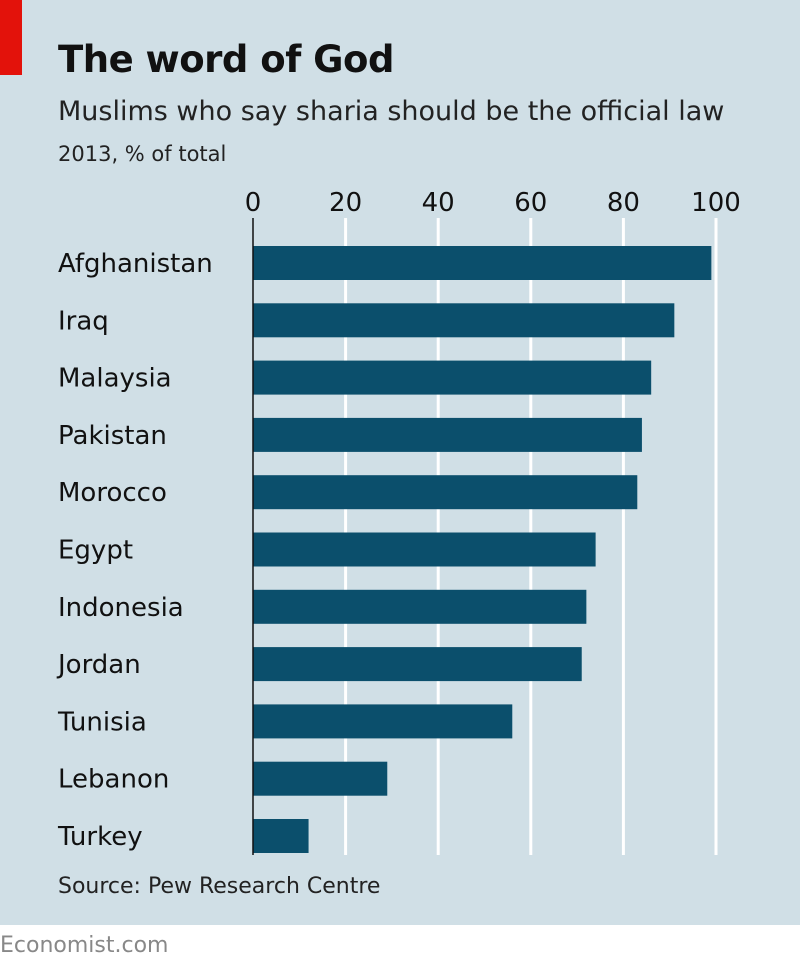 This screenshot has width=800, height=972. Describe the element at coordinates (345, 203) in the screenshot. I see `x-tick-label: 20` at that location.